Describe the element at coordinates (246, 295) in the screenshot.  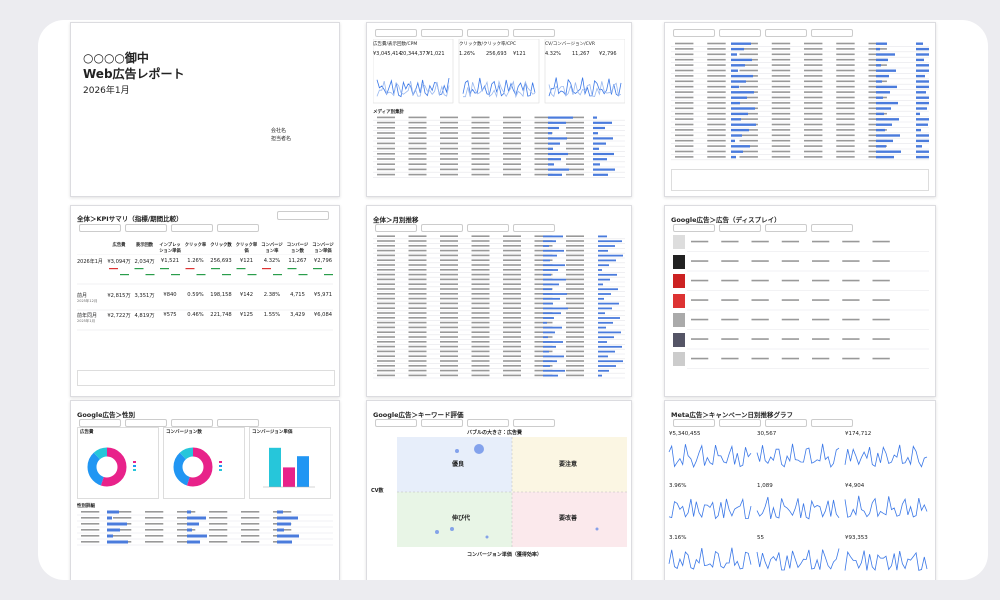
I see `cell: ¥142` at that location.